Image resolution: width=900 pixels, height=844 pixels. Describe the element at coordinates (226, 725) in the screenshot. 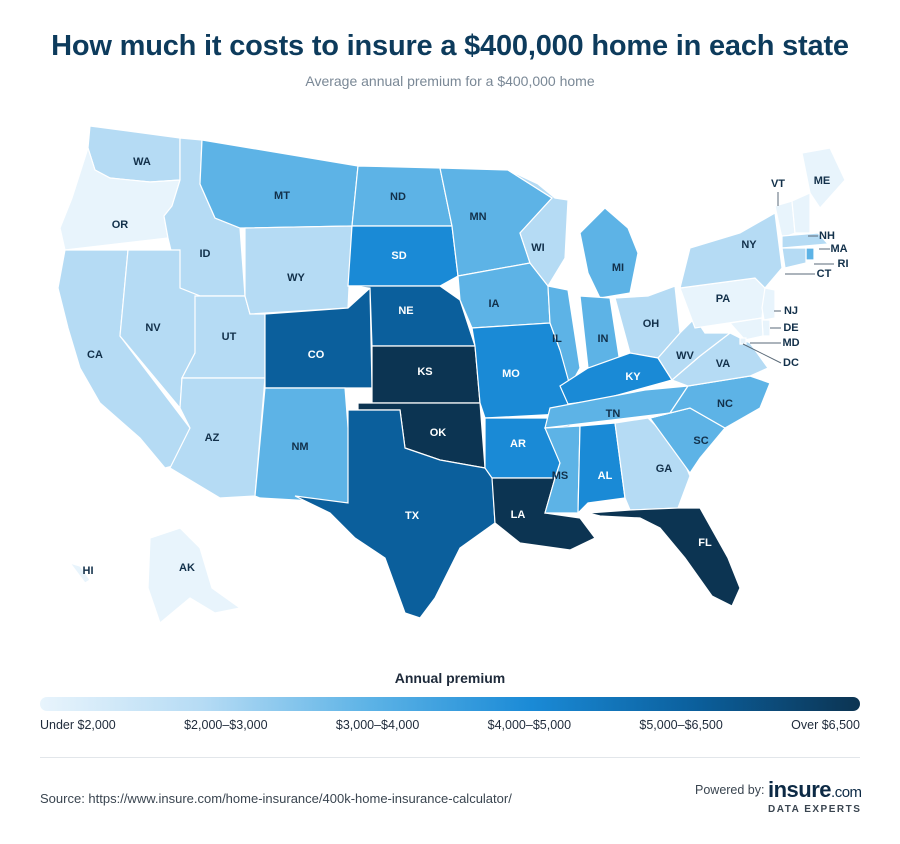

I see `legend-label: $2,000–$3,000` at that location.